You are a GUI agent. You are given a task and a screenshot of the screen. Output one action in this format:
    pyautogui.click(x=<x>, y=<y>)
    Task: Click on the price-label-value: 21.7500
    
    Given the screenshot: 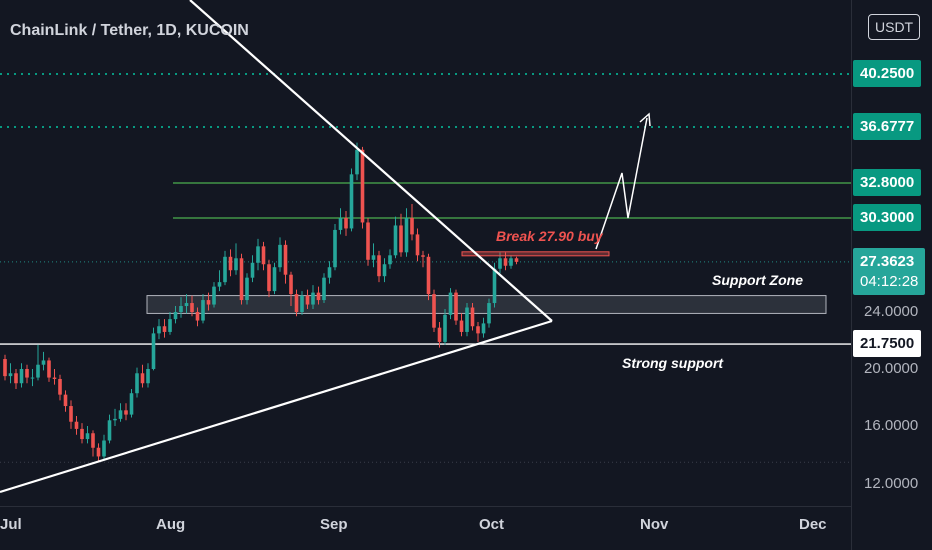 What is the action you would take?
    pyautogui.click(x=887, y=344)
    